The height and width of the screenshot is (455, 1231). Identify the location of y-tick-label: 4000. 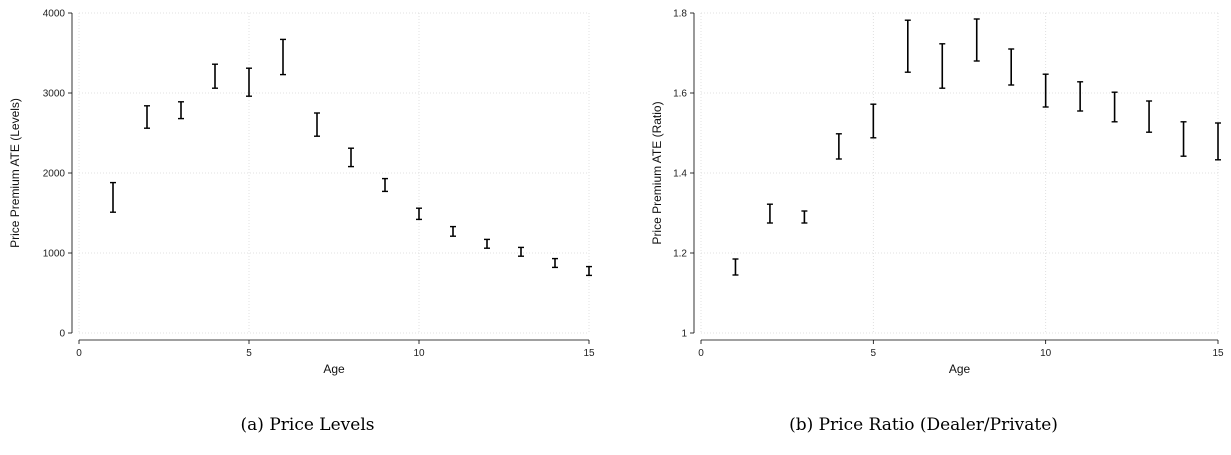
(54, 14).